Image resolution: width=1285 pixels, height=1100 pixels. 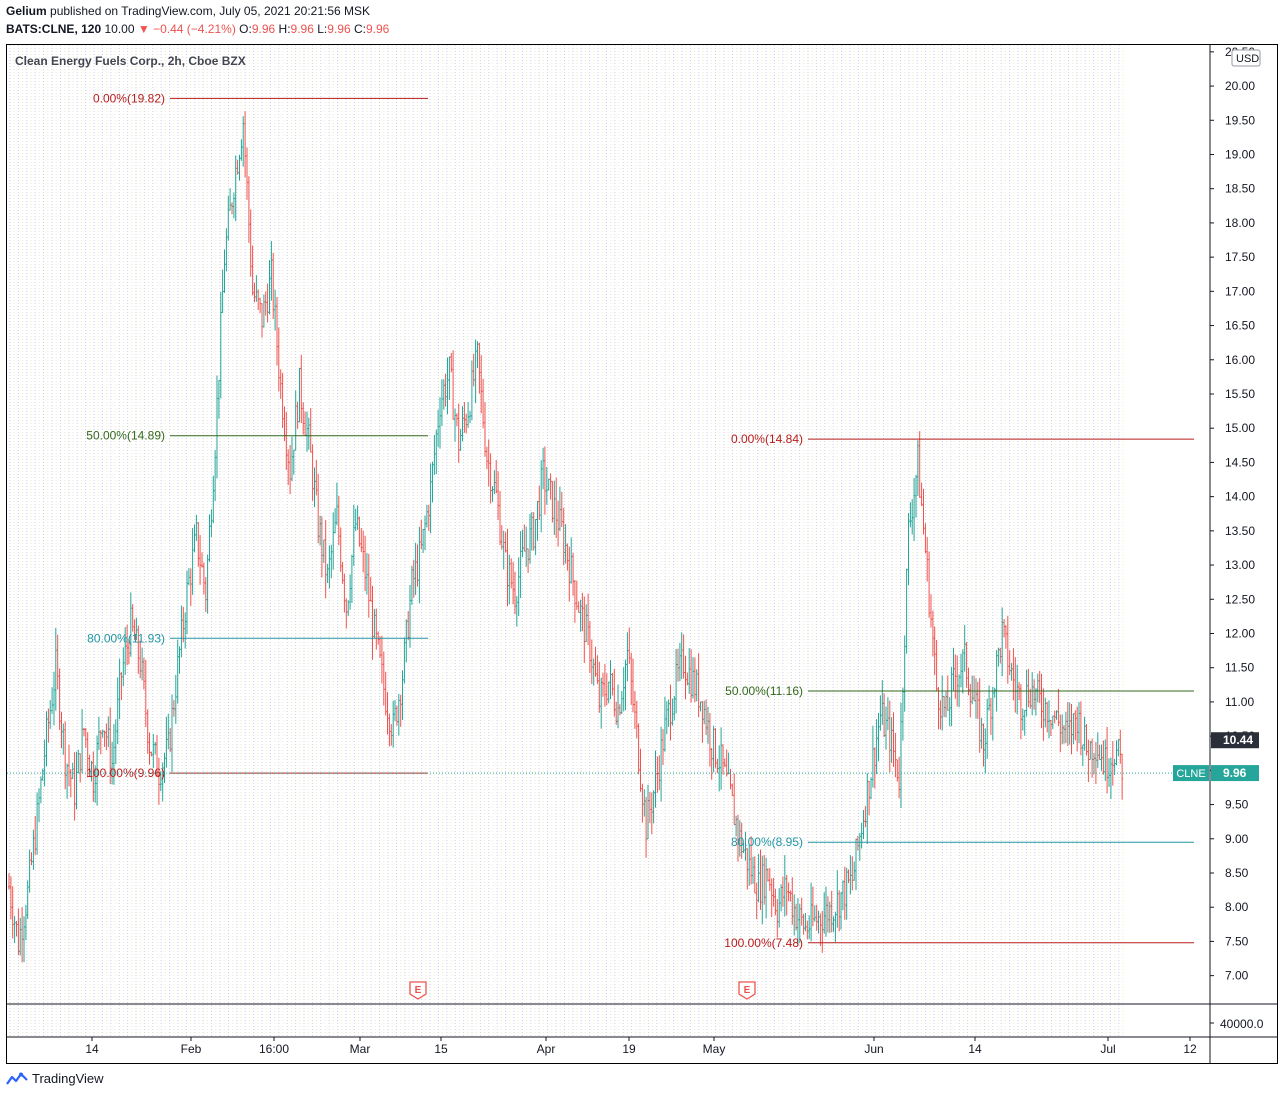 I want to click on footer: TradingView, so click(x=55, y=1078).